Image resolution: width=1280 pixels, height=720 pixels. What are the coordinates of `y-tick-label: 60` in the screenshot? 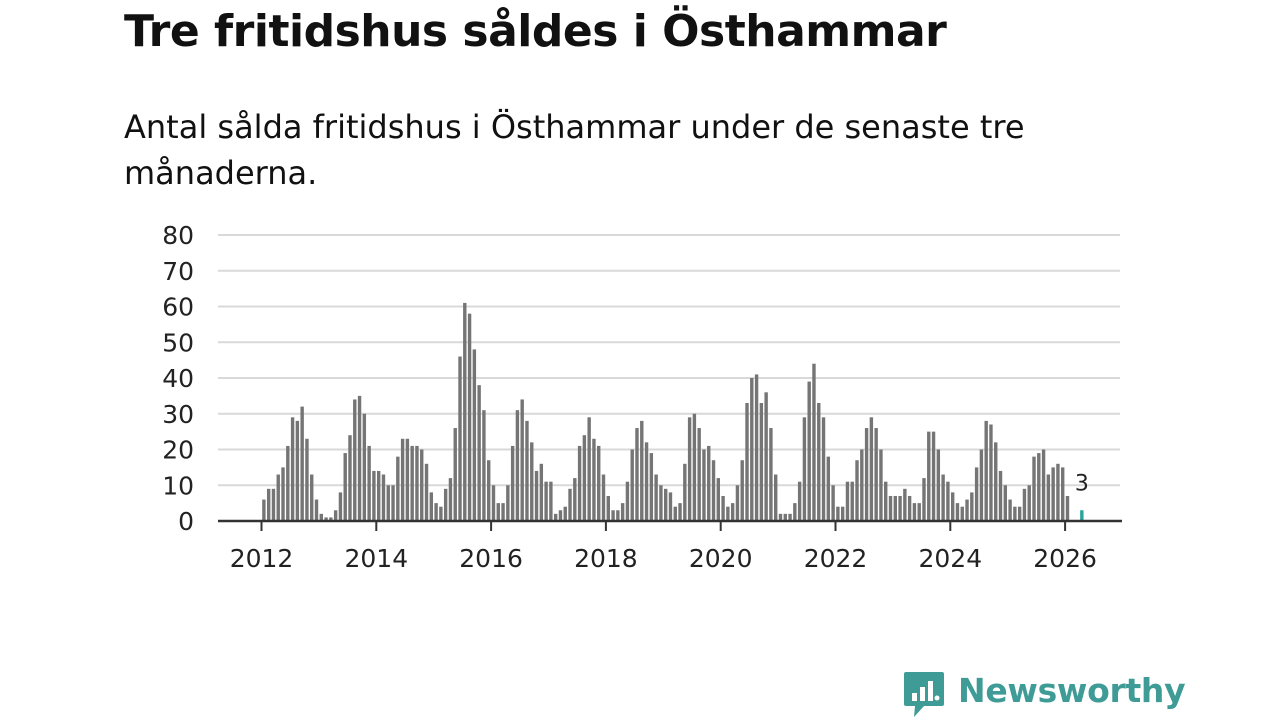 It's located at (178, 307).